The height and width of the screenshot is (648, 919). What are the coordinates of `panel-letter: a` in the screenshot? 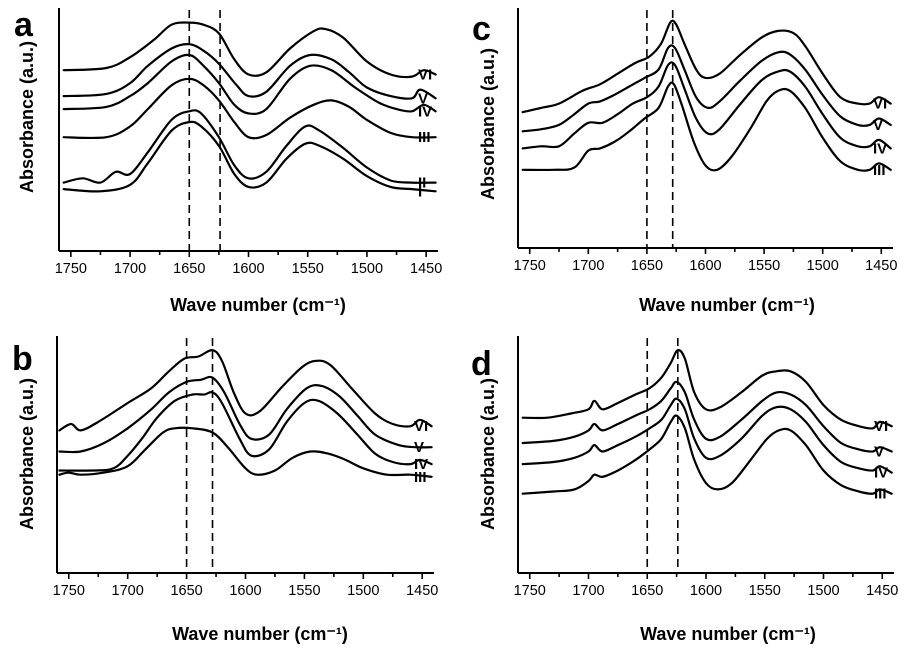 It's located at (24, 25).